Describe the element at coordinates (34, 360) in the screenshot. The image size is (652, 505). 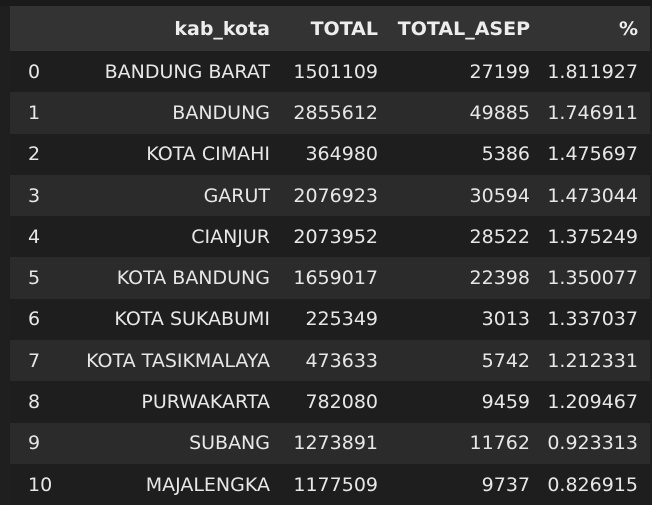
I see `row-index: 7` at that location.